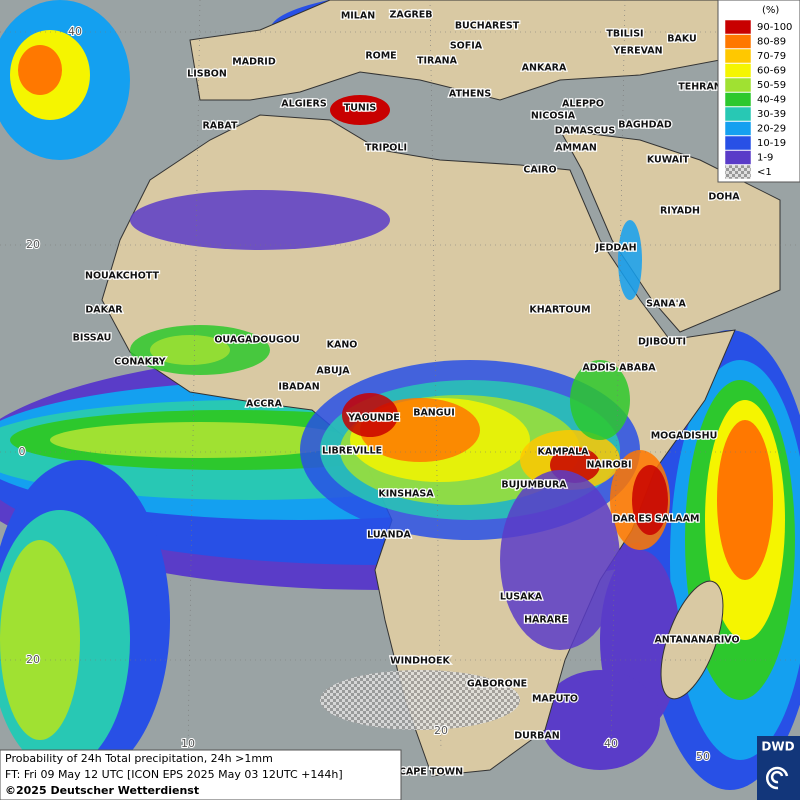 The image size is (800, 800). What do you see at coordinates (256, 340) in the screenshot?
I see `city-label: OUAGADOUGOU` at bounding box center [256, 340].